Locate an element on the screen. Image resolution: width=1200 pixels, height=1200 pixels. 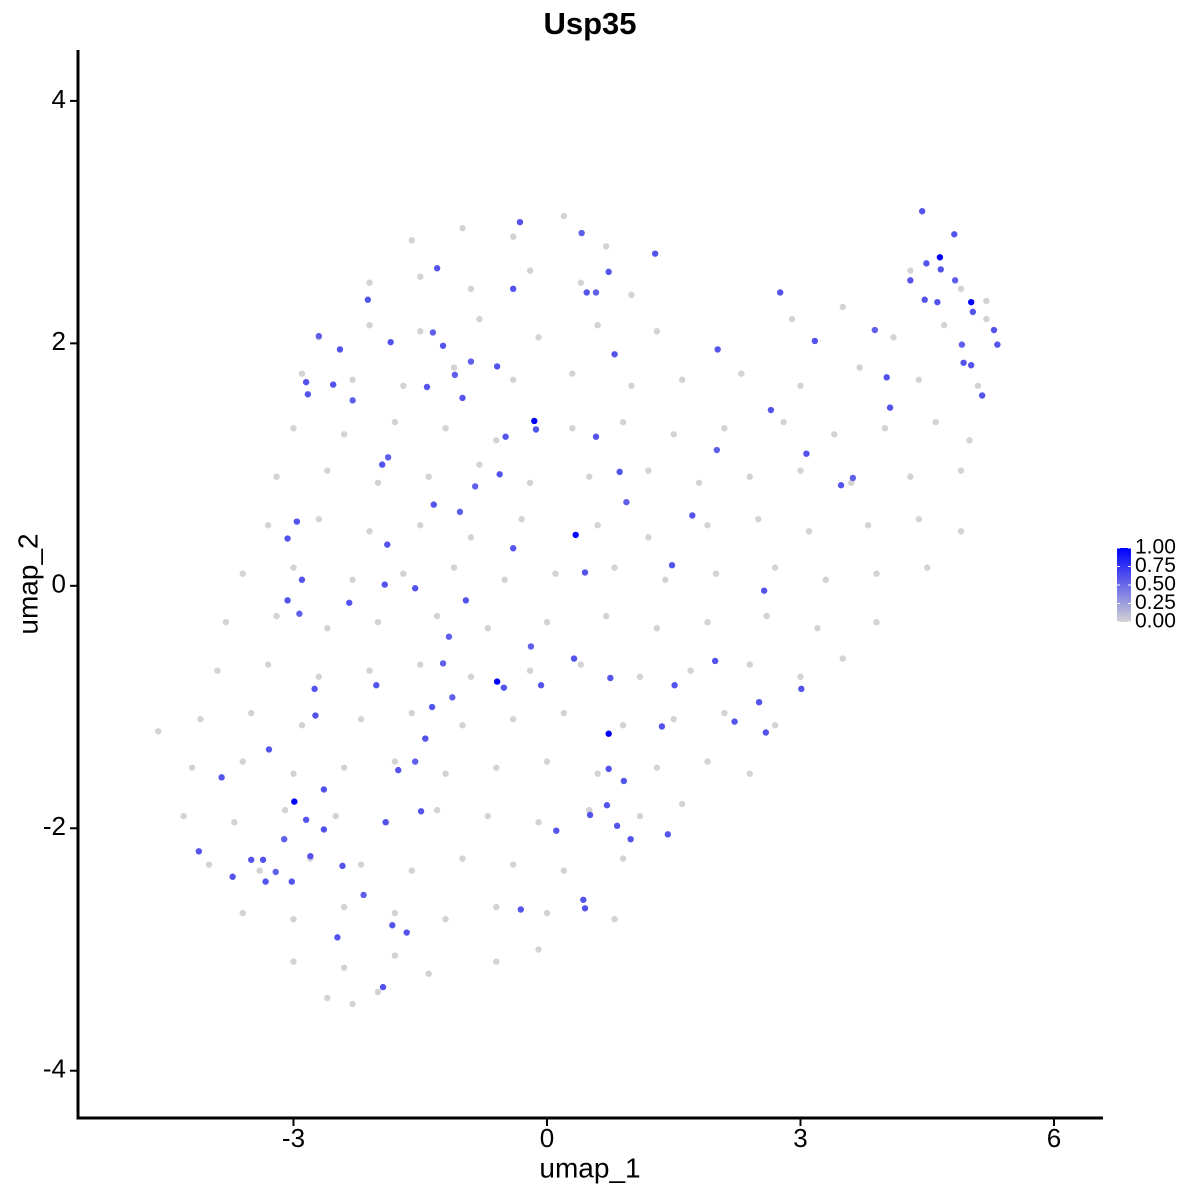
x-tick-label: 0 is located at coordinates (547, 1138).